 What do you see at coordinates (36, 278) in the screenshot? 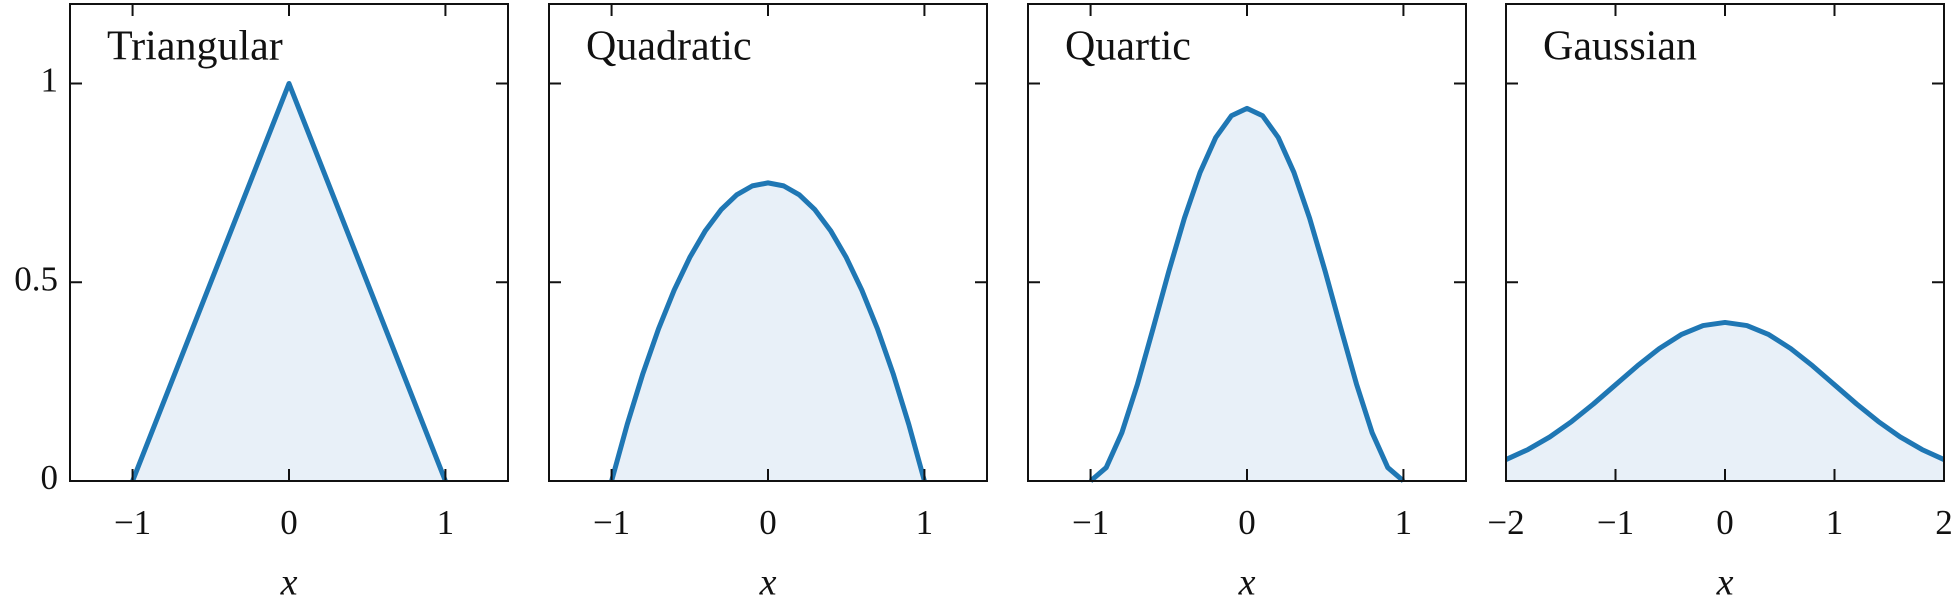
I see `y-tick-label: 0.5` at bounding box center [36, 278].